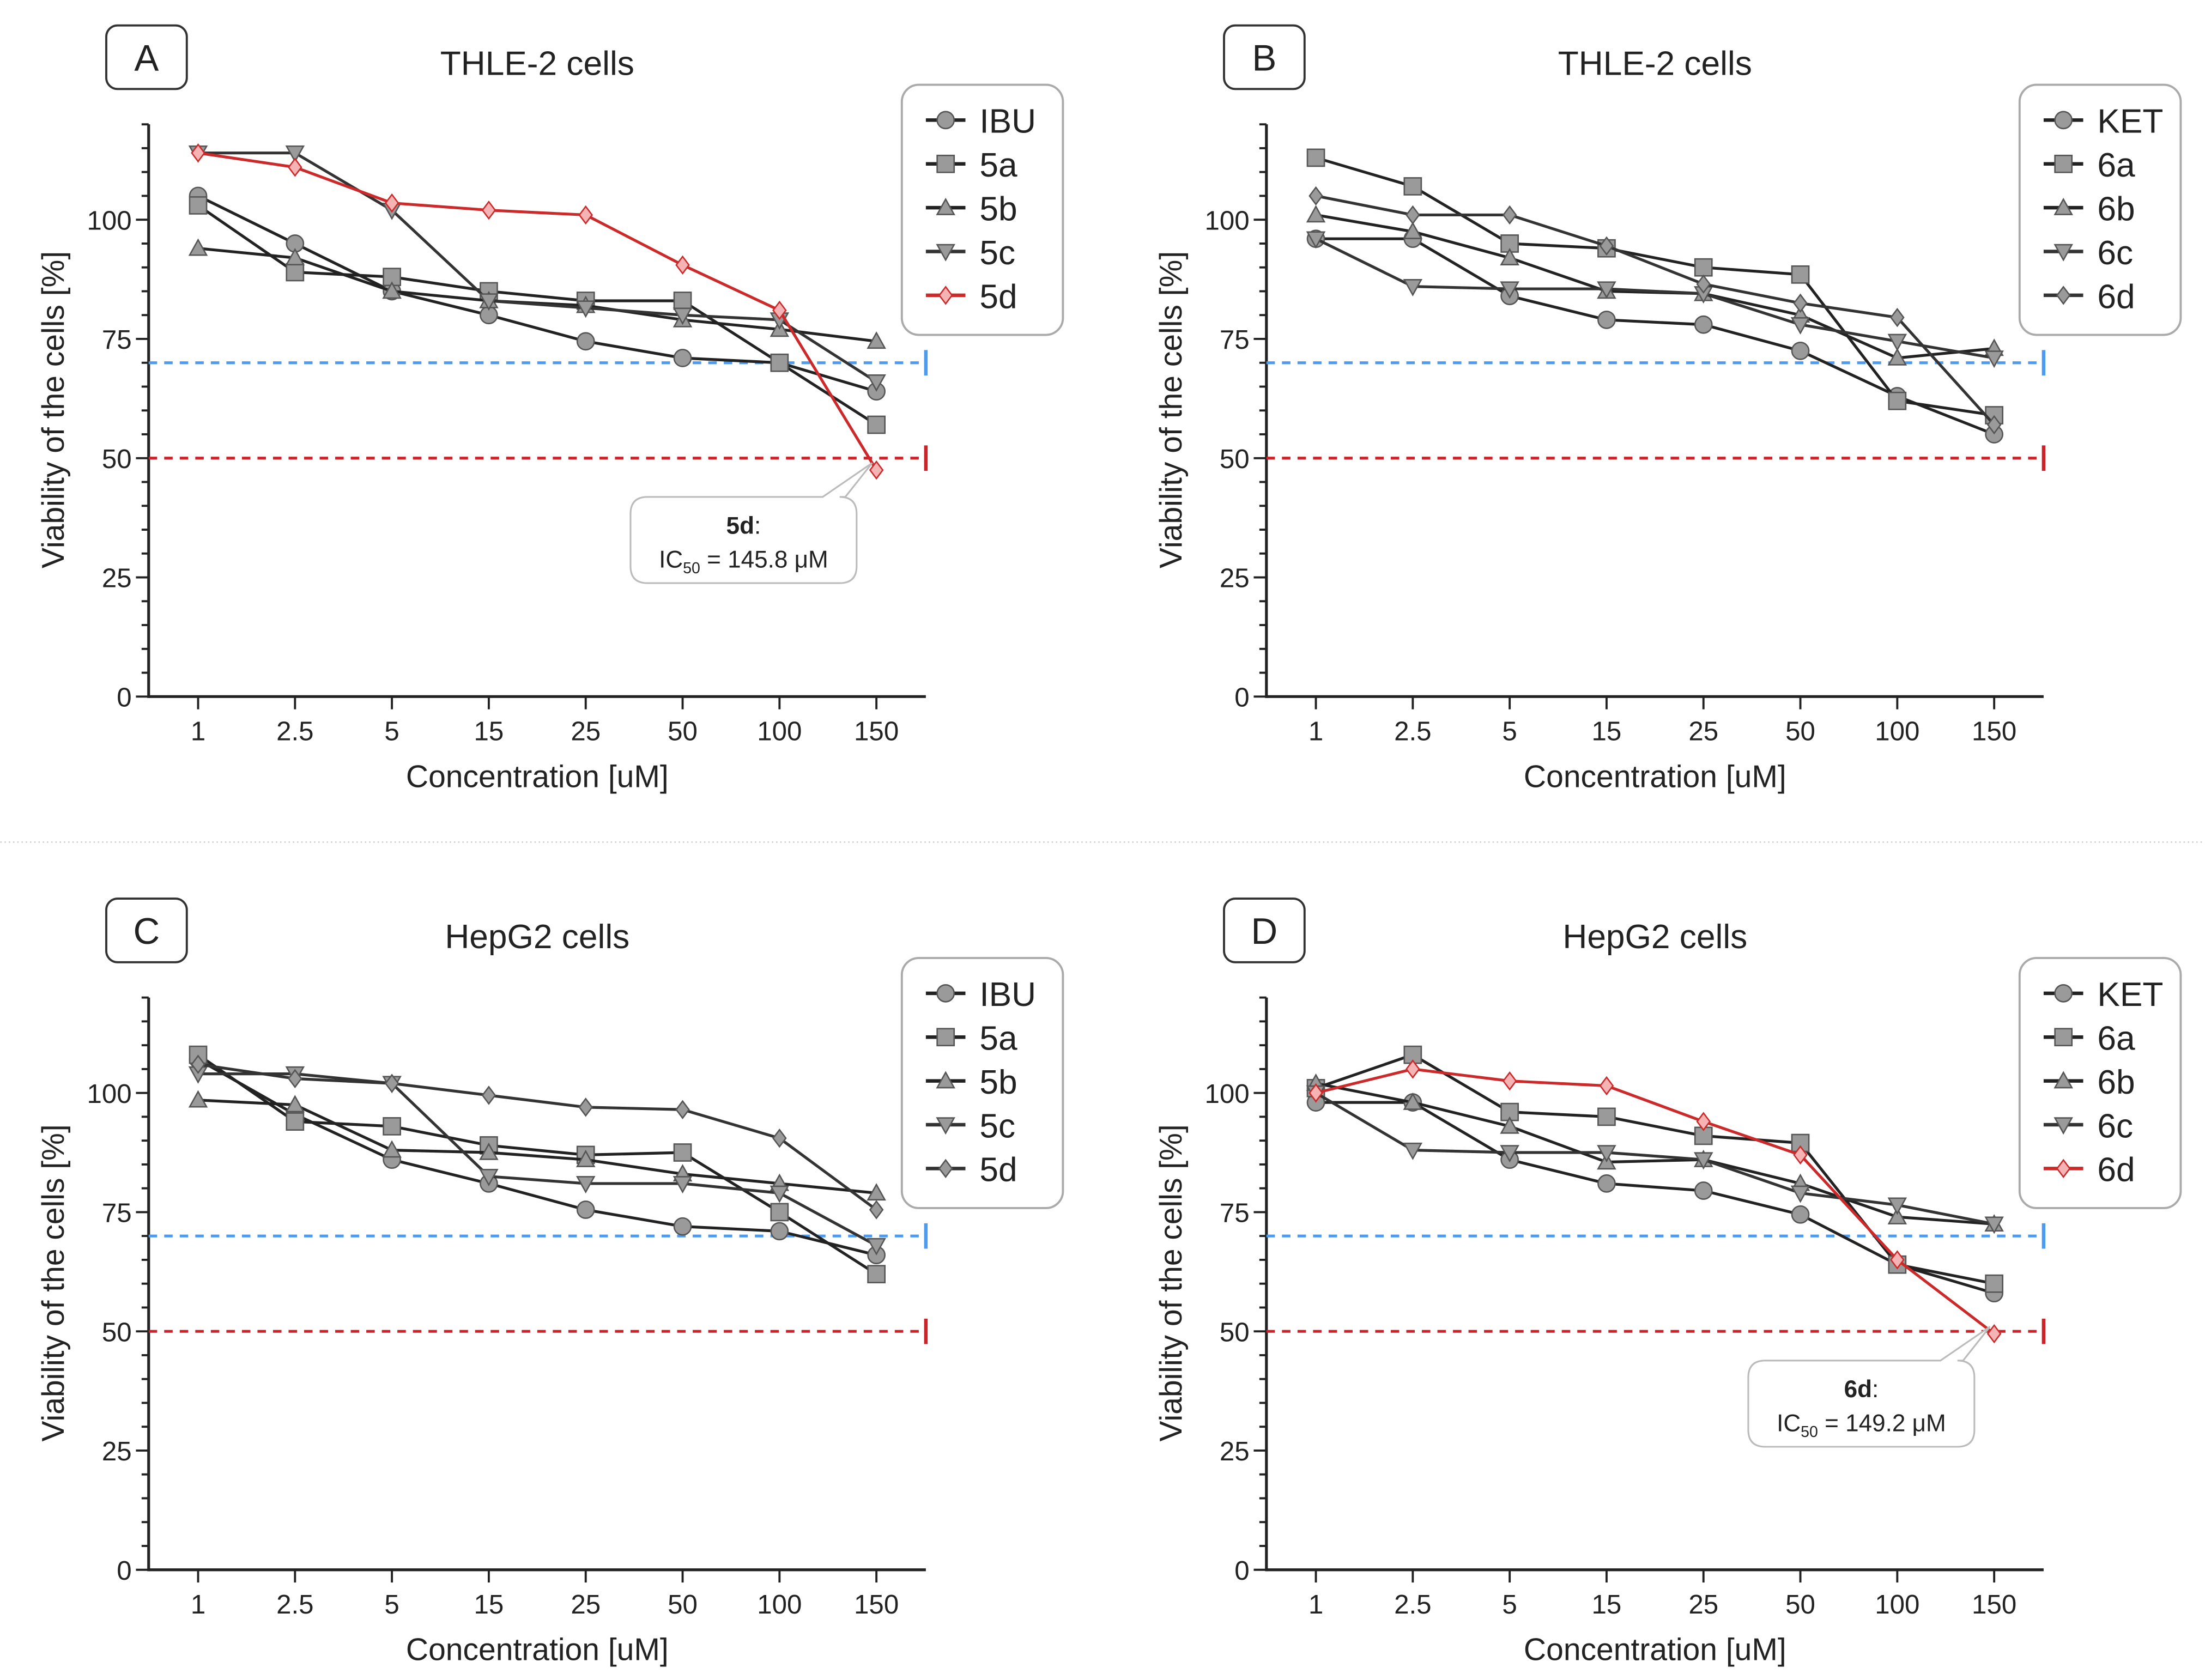  What do you see at coordinates (1882, 1423) in the screenshot?
I see `callout-ic-value: = 149.2 μM` at bounding box center [1882, 1423].